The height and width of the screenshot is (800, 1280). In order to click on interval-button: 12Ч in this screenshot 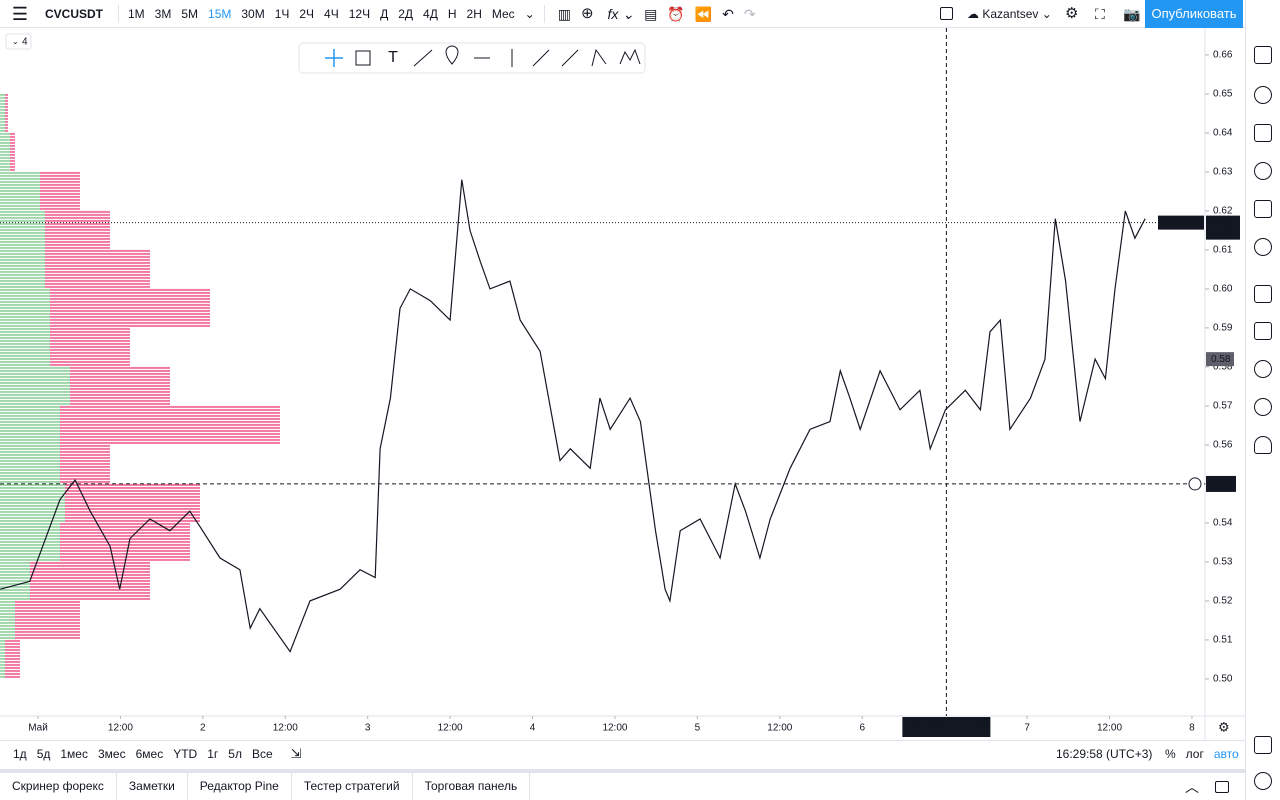, I will do `click(359, 13)`.